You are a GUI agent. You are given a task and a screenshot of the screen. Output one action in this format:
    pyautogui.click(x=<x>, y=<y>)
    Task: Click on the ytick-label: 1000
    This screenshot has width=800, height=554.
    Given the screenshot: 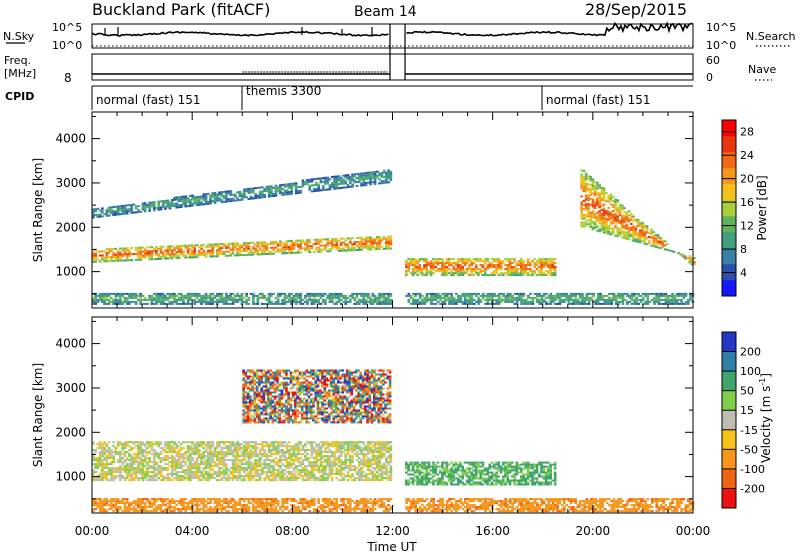 What is the action you would take?
    pyautogui.click(x=70, y=272)
    